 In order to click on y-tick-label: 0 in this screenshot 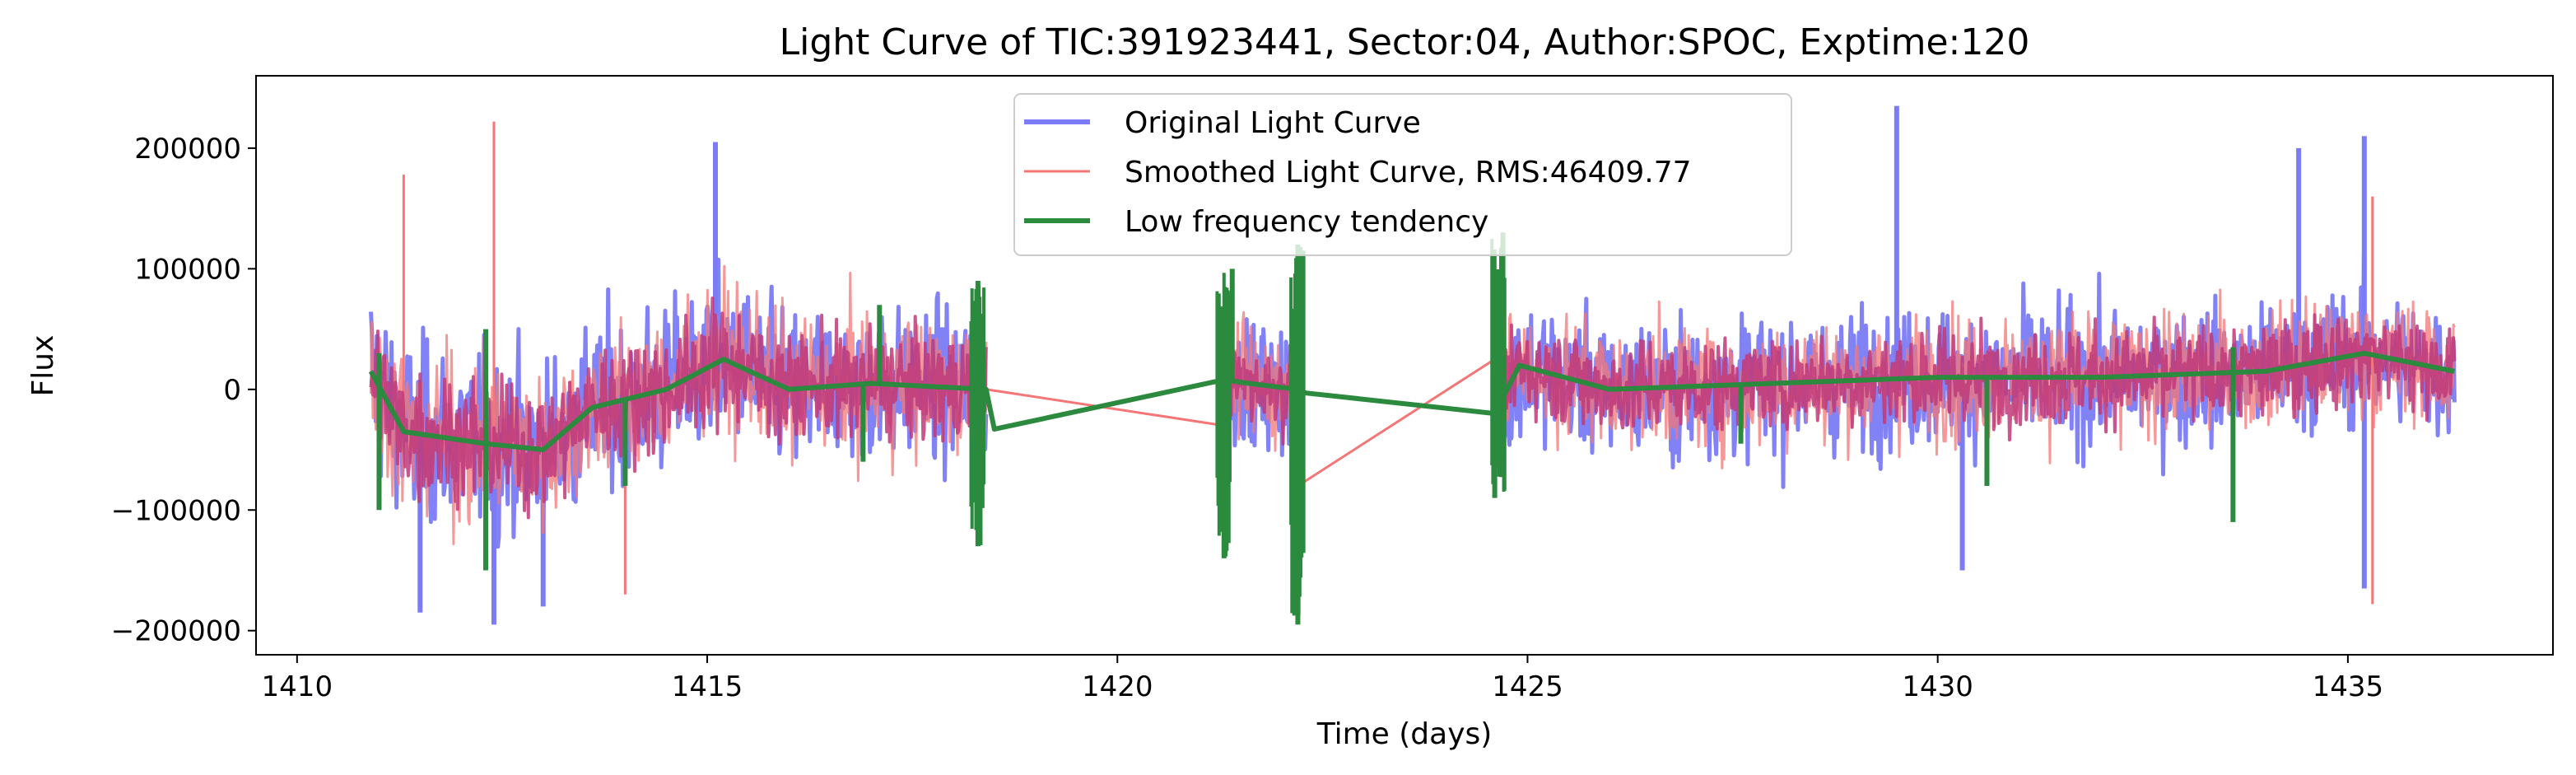, I will do `click(232, 390)`.